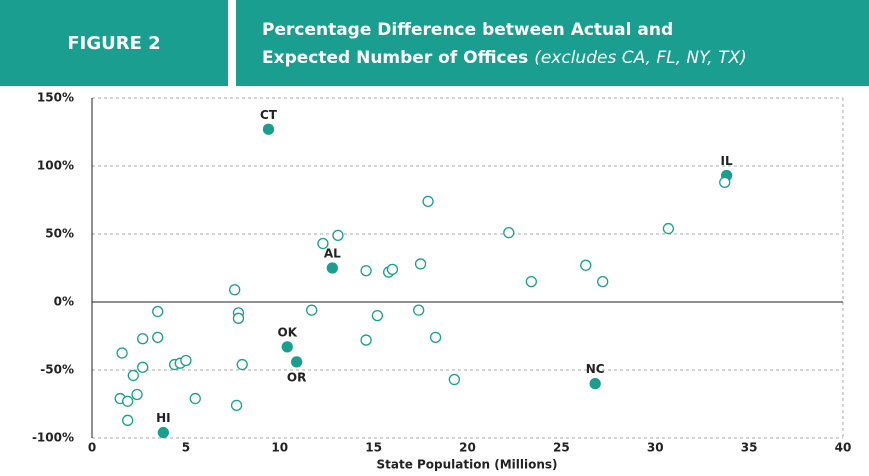 This screenshot has width=869, height=476. I want to click on y-tick-label: 150%, so click(55, 98).